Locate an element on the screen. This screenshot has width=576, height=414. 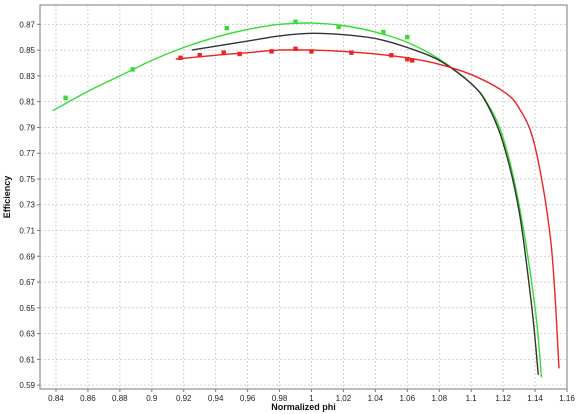
y-tick-label: 0.73 is located at coordinates (27, 205).